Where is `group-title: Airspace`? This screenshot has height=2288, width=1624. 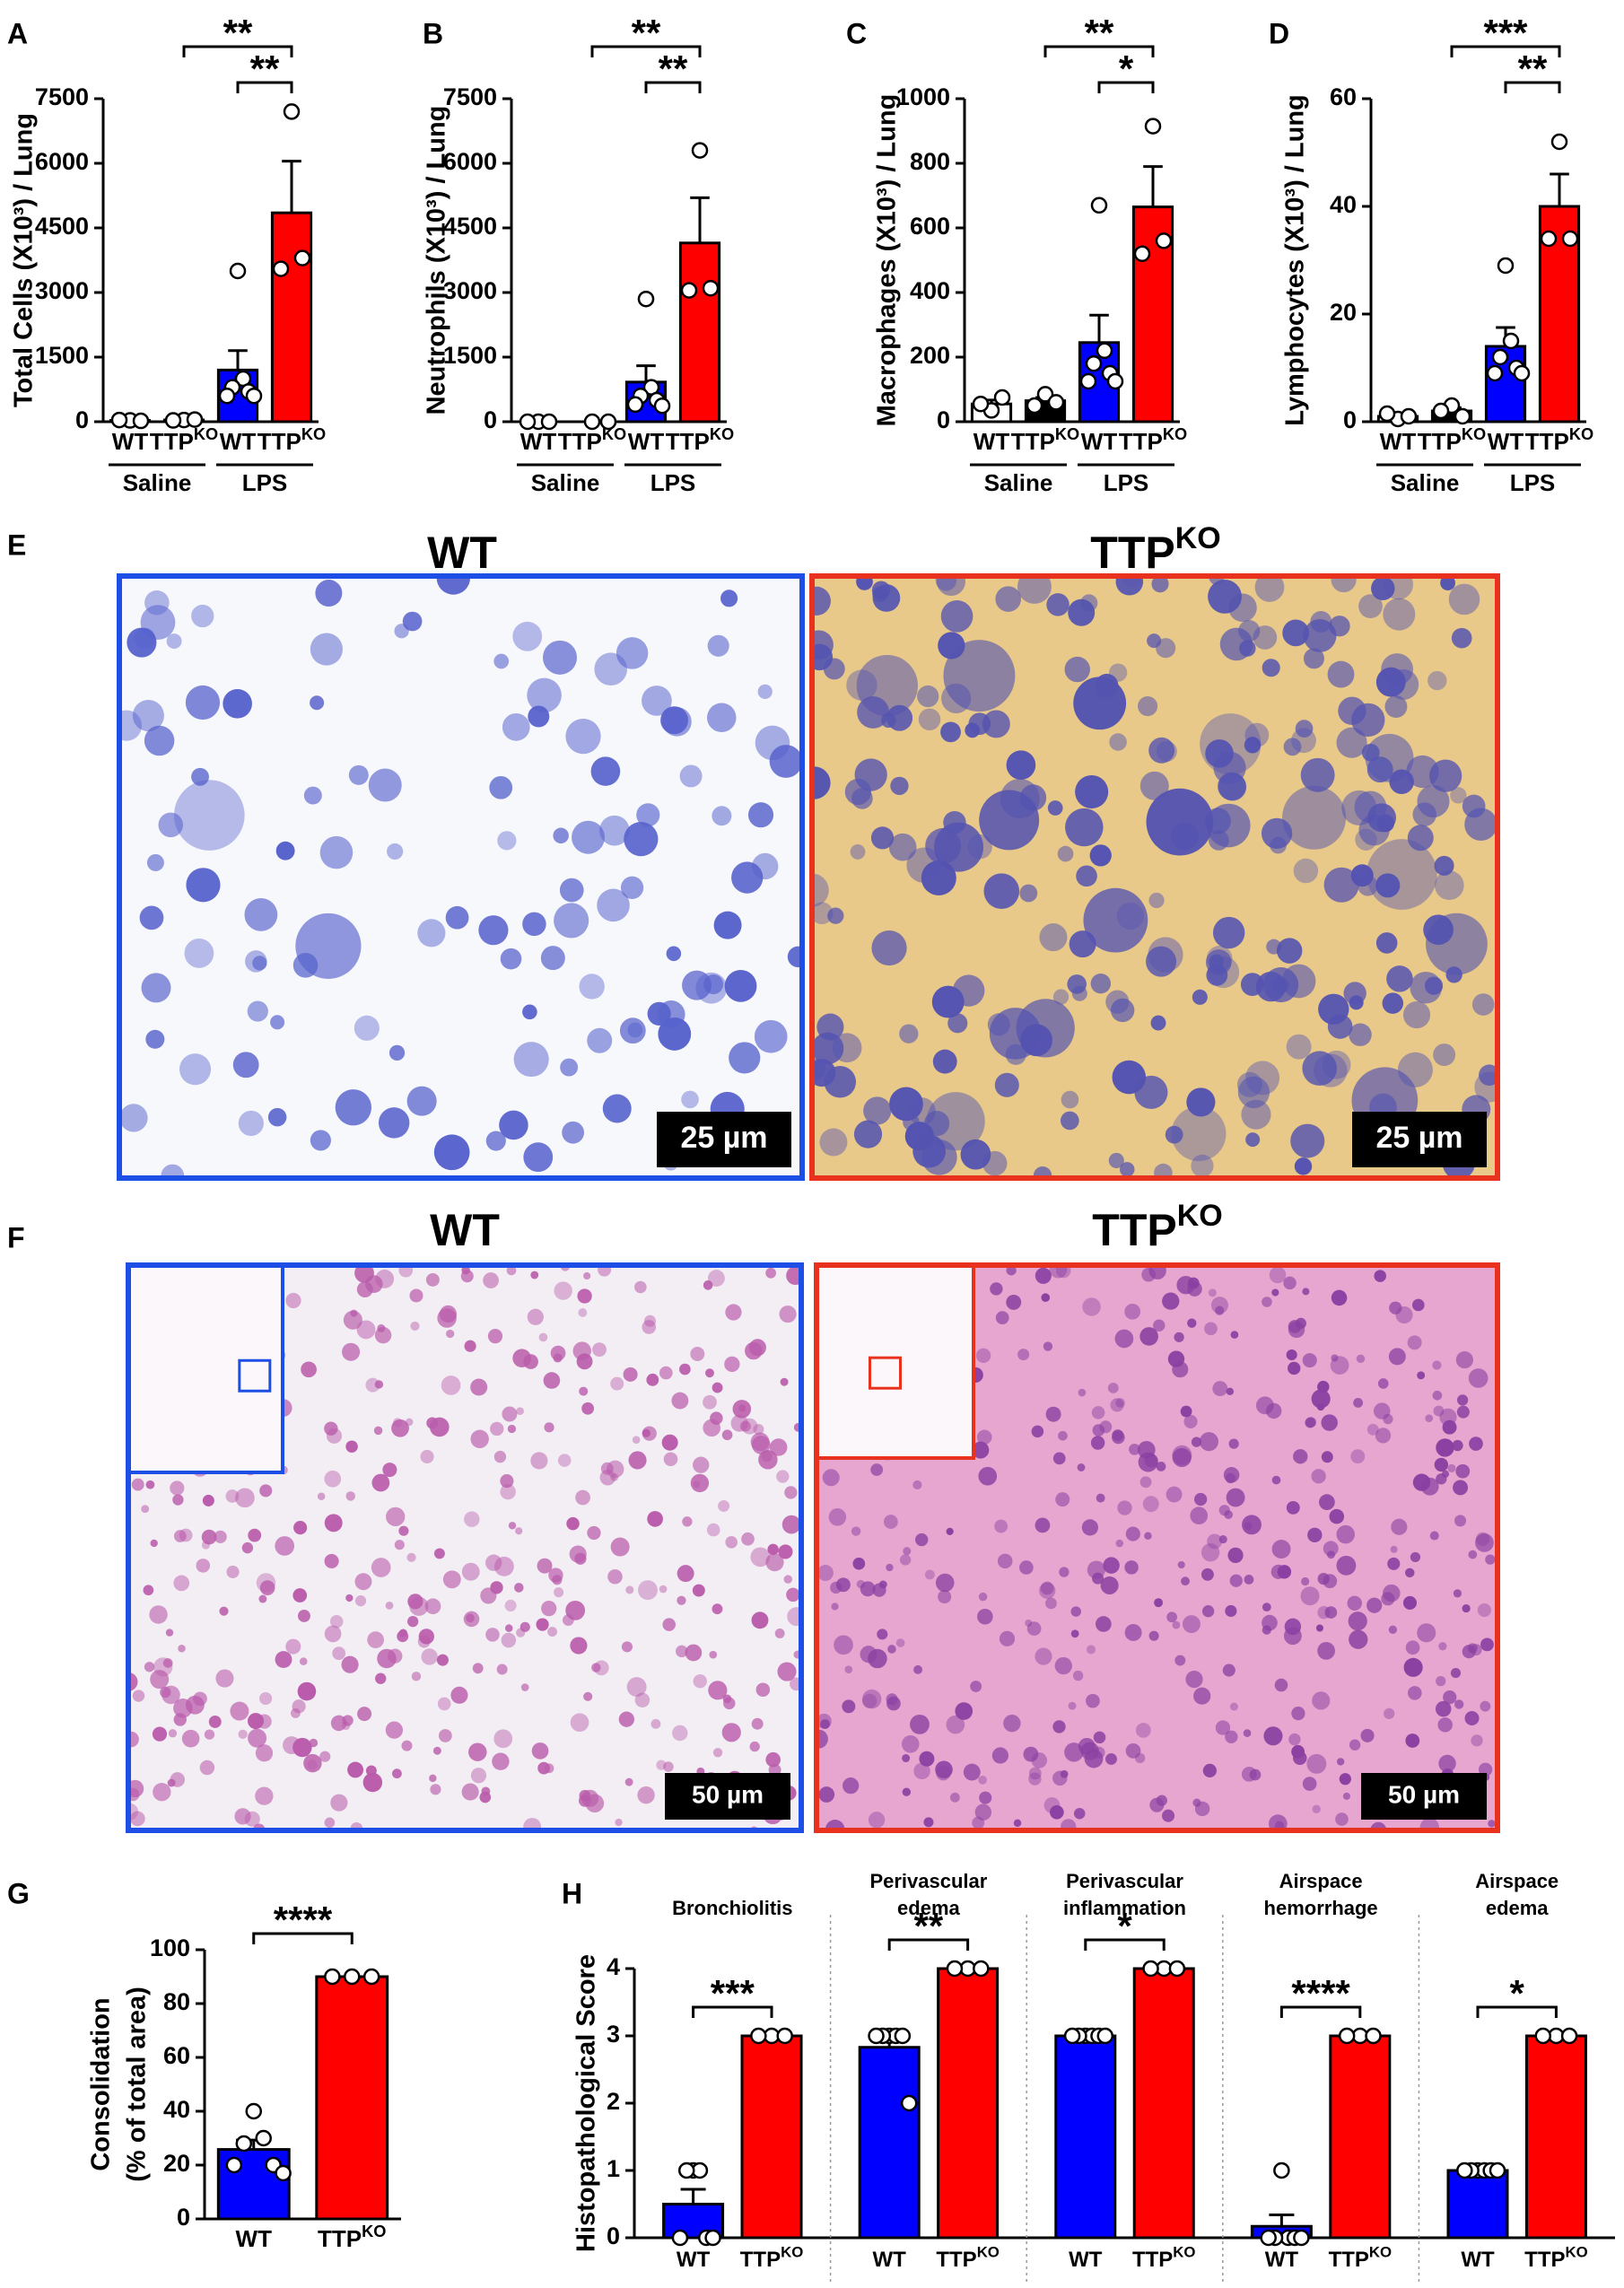
group-title: Airspace is located at coordinates (1321, 1881).